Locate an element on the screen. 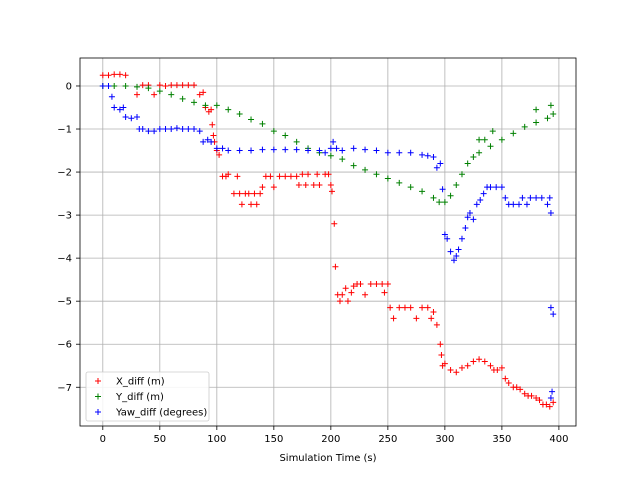 The height and width of the screenshot is (480, 640). y-tick-label: −2 is located at coordinates (64, 173).